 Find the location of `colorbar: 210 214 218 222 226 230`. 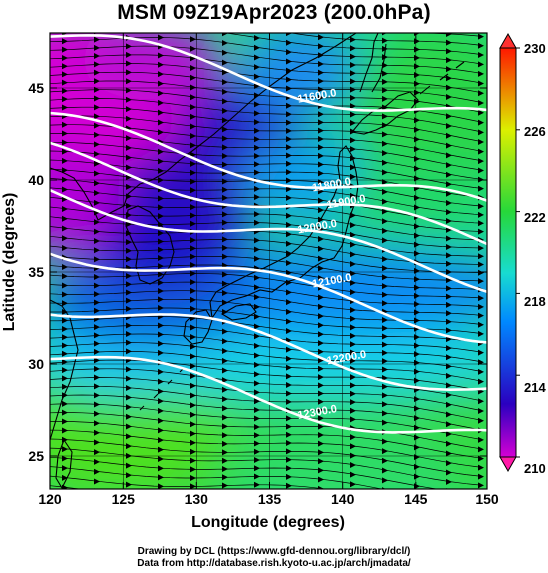

colorbar: 210 214 218 222 226 230 is located at coordinates (522, 254).